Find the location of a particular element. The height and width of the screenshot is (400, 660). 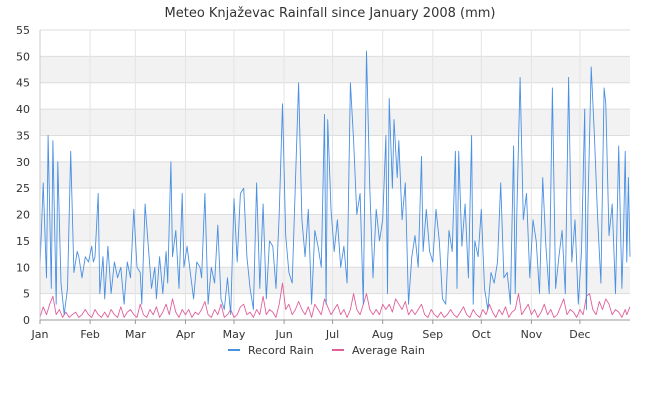

x-tick-label: Jun is located at coordinates (283, 334).